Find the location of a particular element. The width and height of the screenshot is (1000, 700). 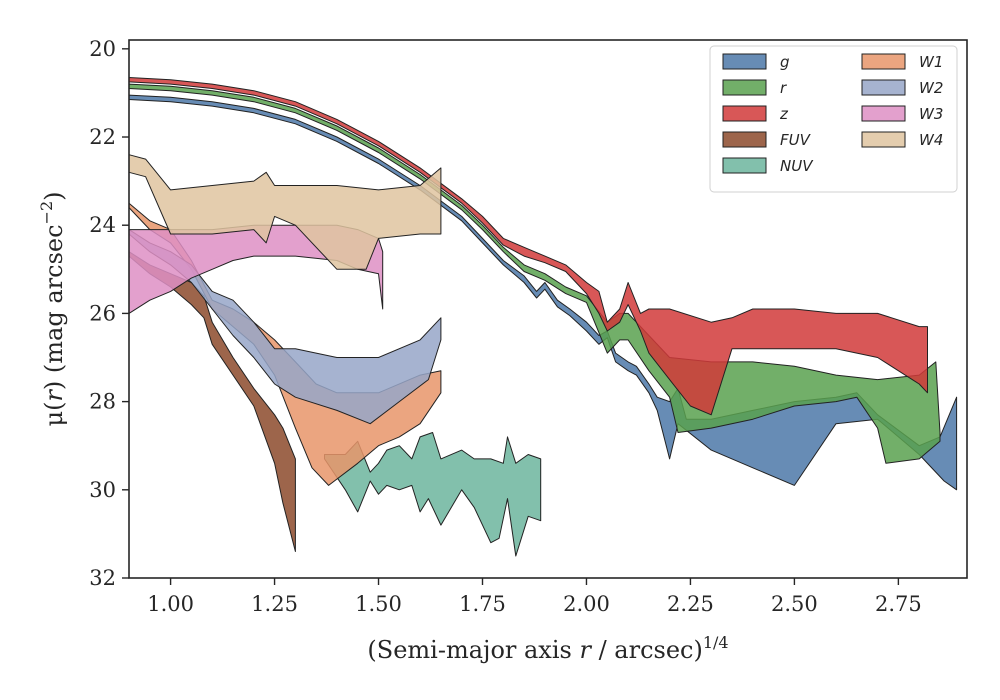

legend-swatch-w4 is located at coordinates (883, 139).